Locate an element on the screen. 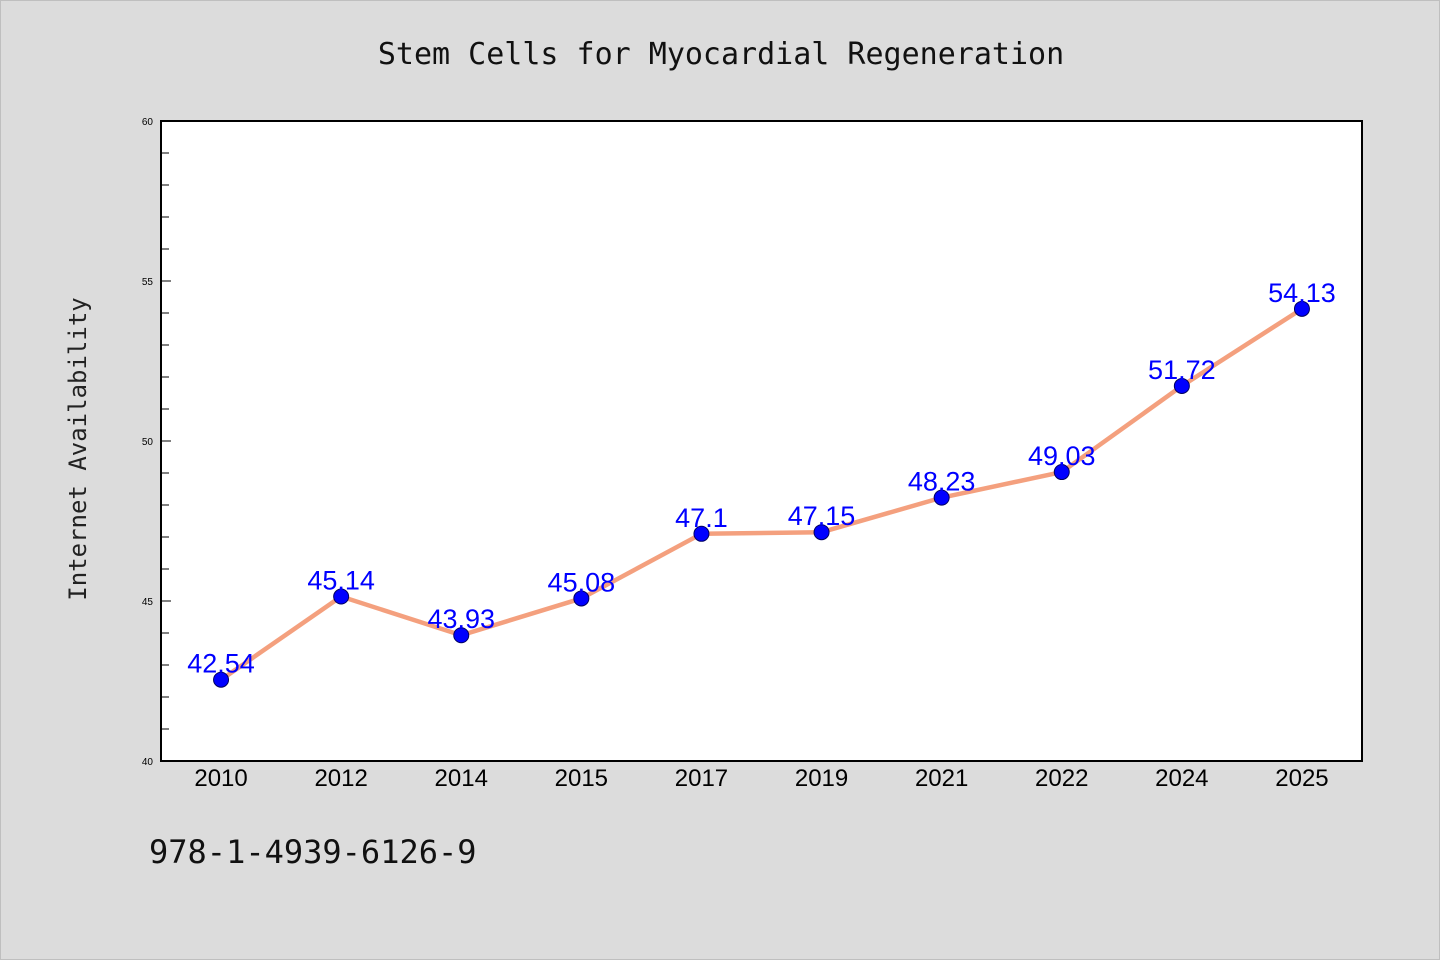  book-identifier: 978-1-4939-6126-9 is located at coordinates (313, 852).